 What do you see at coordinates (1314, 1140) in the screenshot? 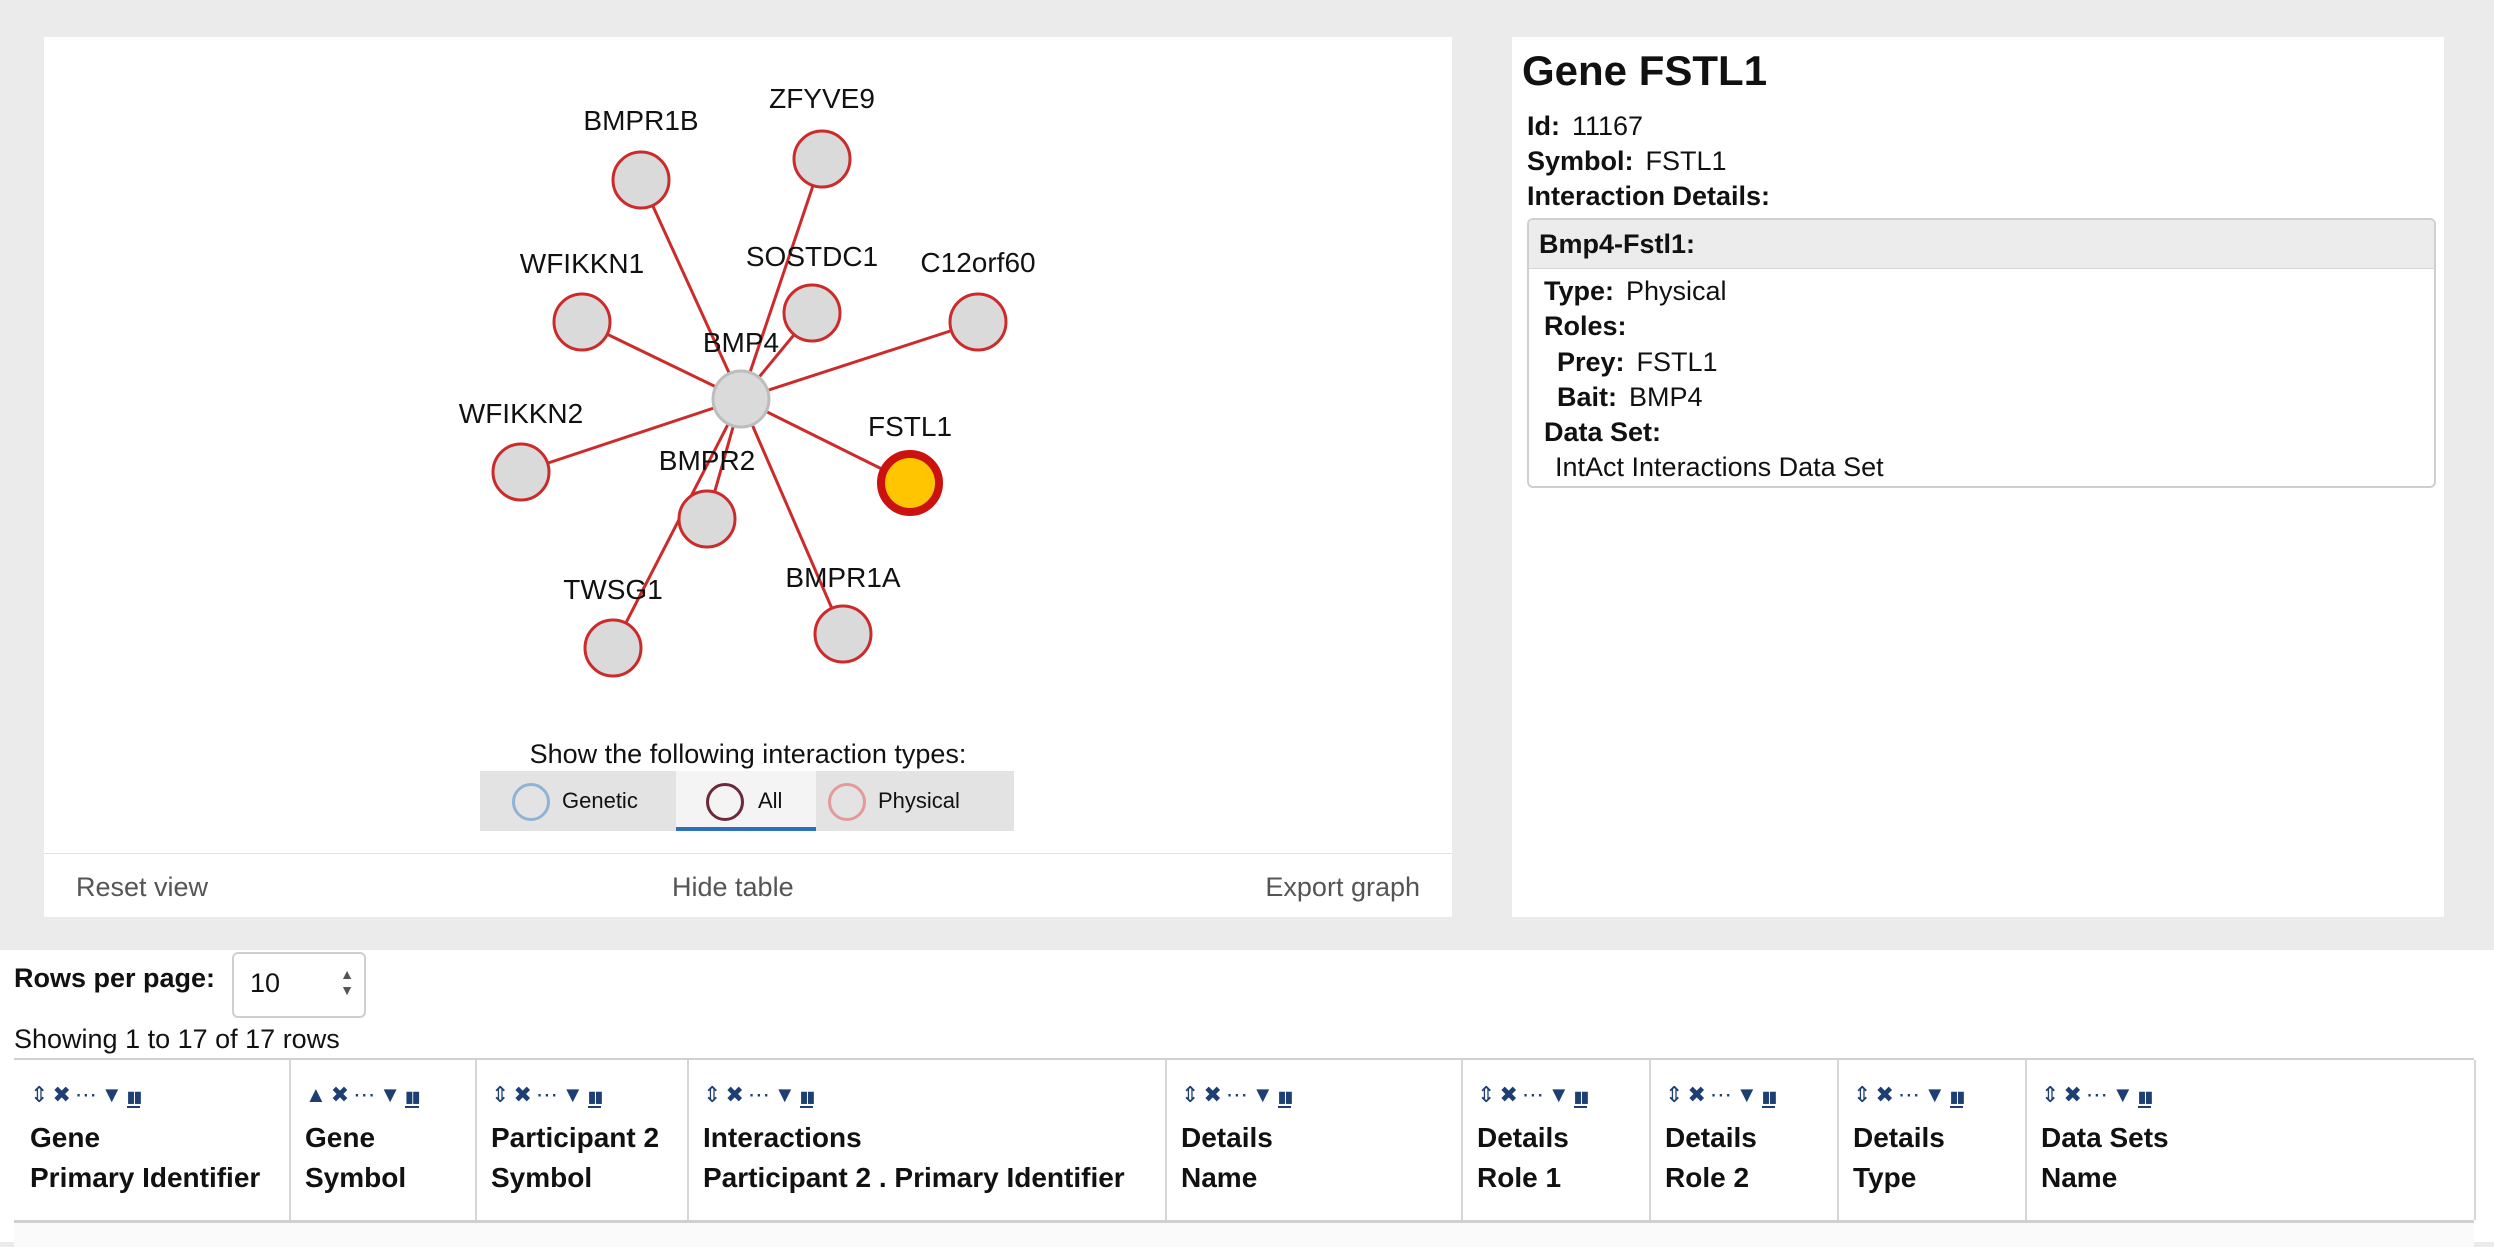
I see `column-header-5: ⇕ ✖ ⋯ ▼ ▮▮ Details Name` at bounding box center [1314, 1140].